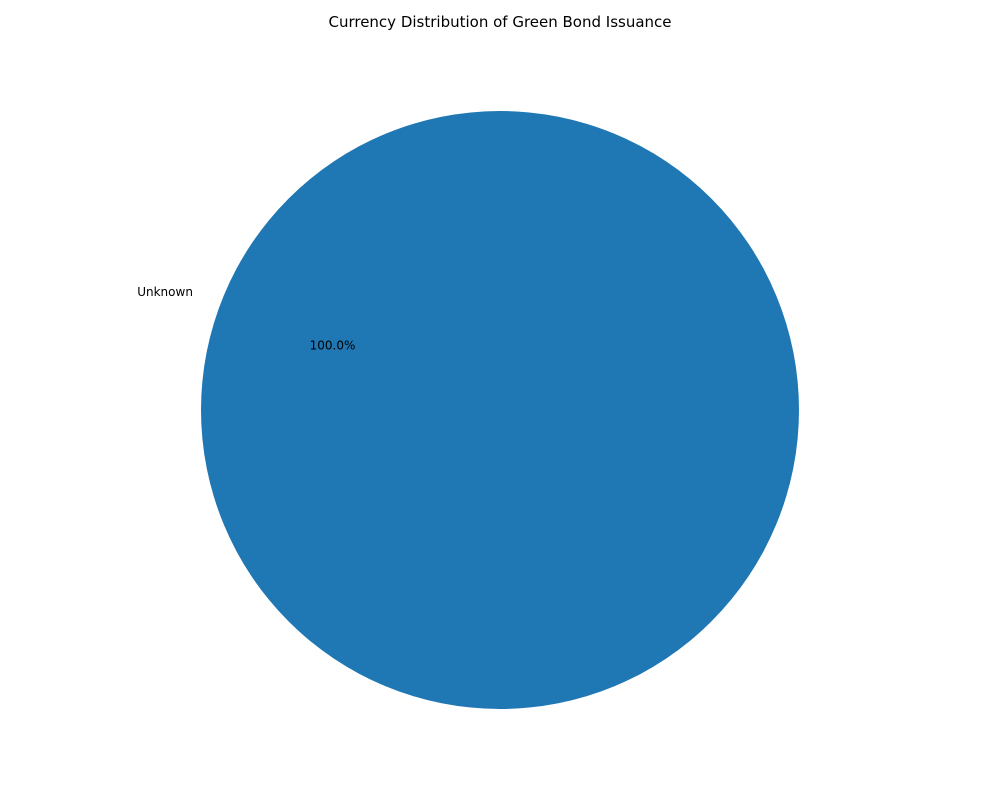 The height and width of the screenshot is (800, 1000). Describe the element at coordinates (246, 319) in the screenshot. I see `pie-labels: 100.0% Unknown` at that location.